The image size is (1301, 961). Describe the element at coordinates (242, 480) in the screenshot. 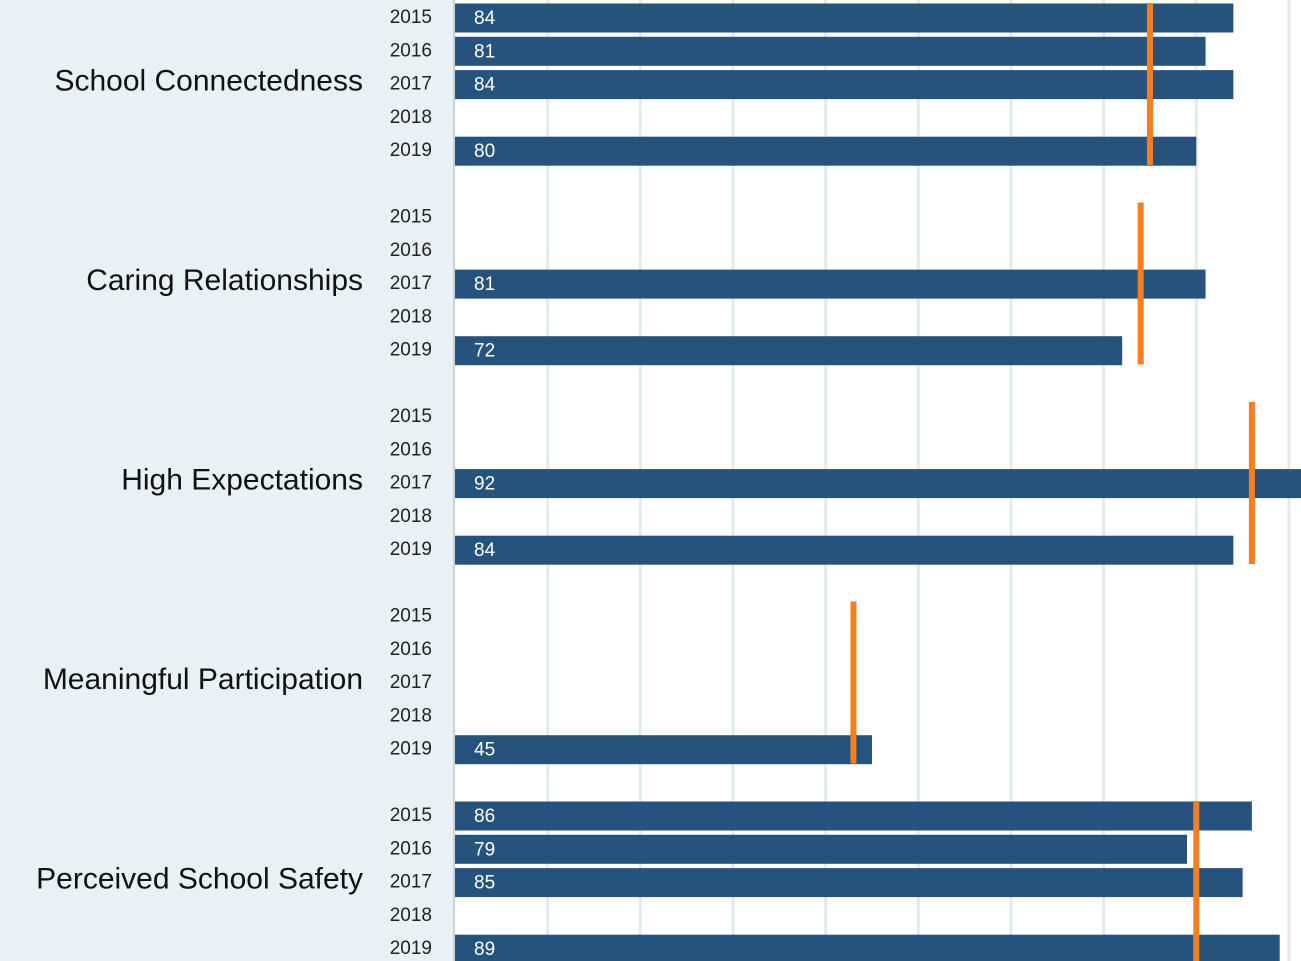

I see `group-label: High Expectations` at that location.